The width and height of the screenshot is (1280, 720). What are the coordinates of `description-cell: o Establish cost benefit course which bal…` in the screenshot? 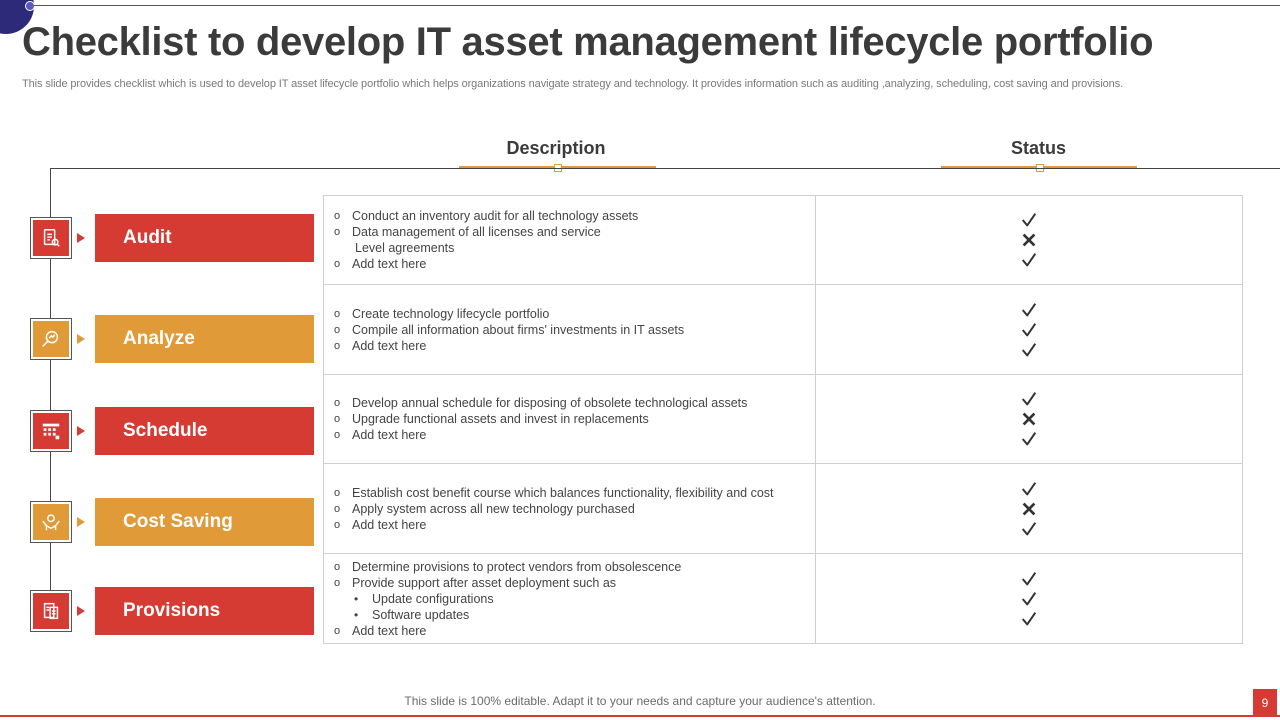 It's located at (570, 508).